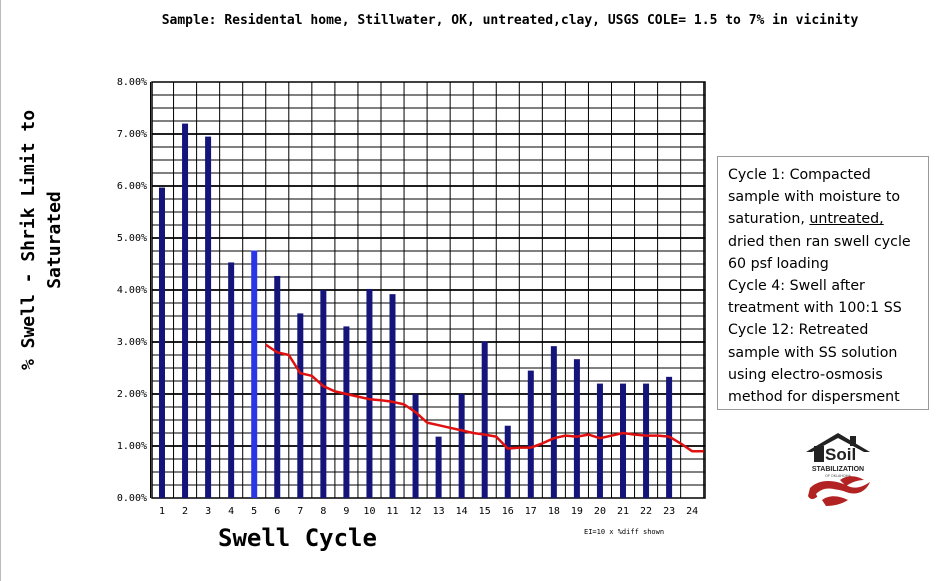 This screenshot has width=940, height=581. I want to click on y-tick-label: 1.00%, so click(132, 446).